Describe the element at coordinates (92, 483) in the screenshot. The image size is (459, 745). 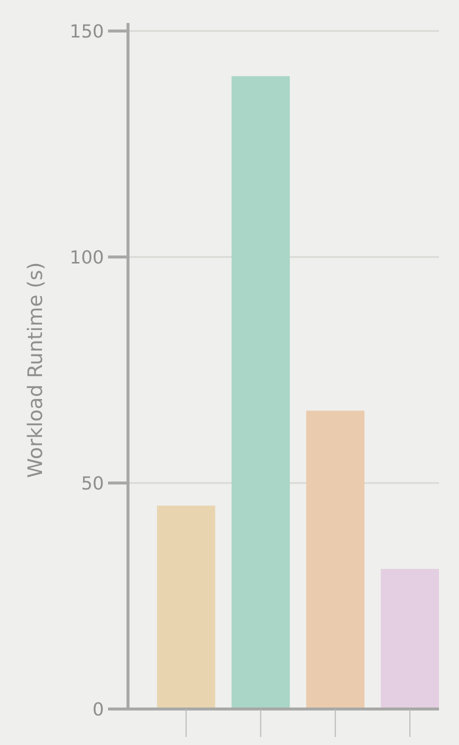
I see `y-tick-label: 50` at that location.